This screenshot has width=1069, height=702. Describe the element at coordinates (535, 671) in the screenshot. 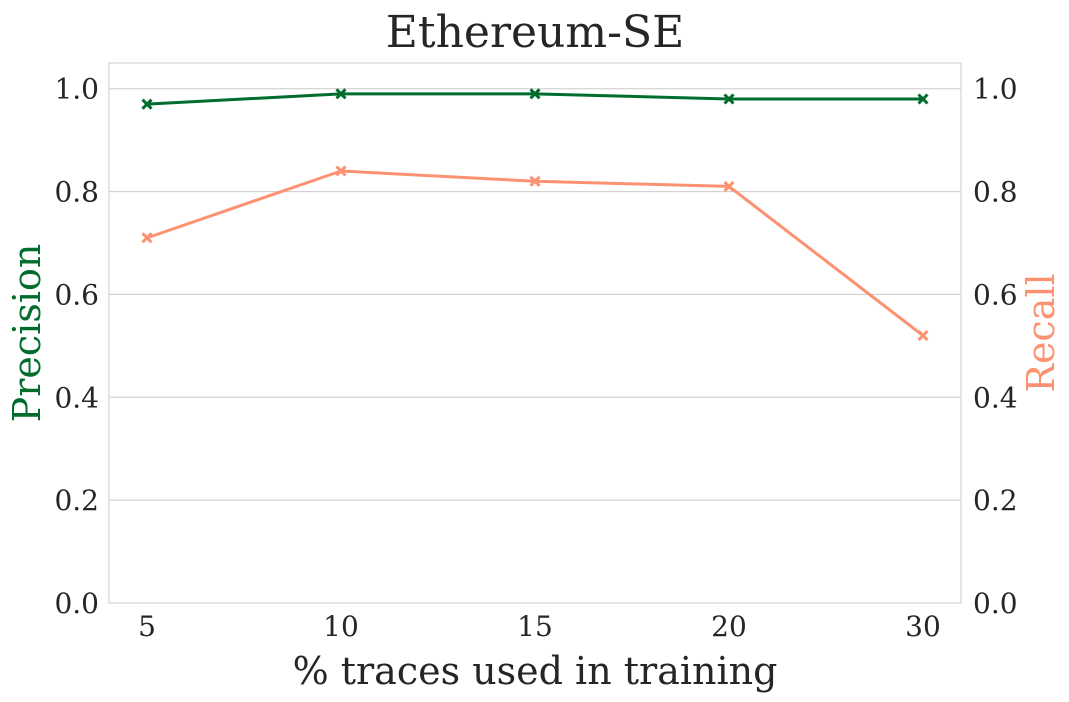

I see `x-axis-label: % traces used in training` at that location.